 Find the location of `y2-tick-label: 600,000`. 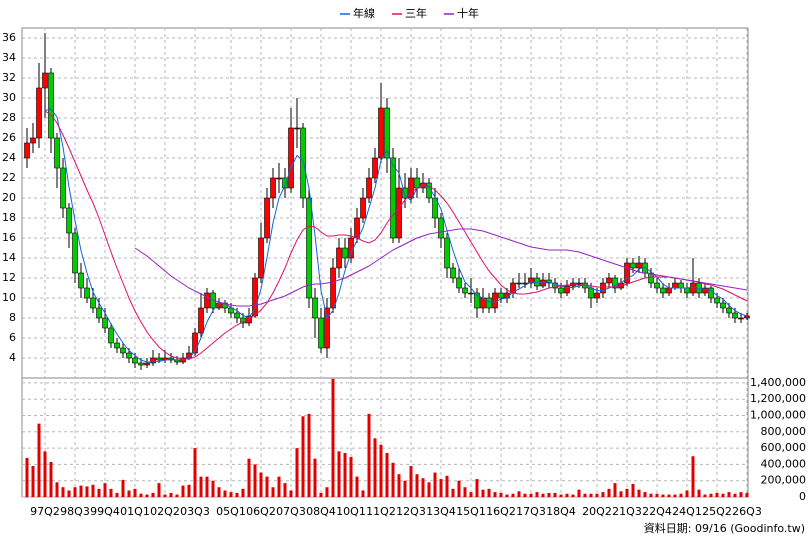

y2-tick-label: 600,000 is located at coordinates (784, 447).